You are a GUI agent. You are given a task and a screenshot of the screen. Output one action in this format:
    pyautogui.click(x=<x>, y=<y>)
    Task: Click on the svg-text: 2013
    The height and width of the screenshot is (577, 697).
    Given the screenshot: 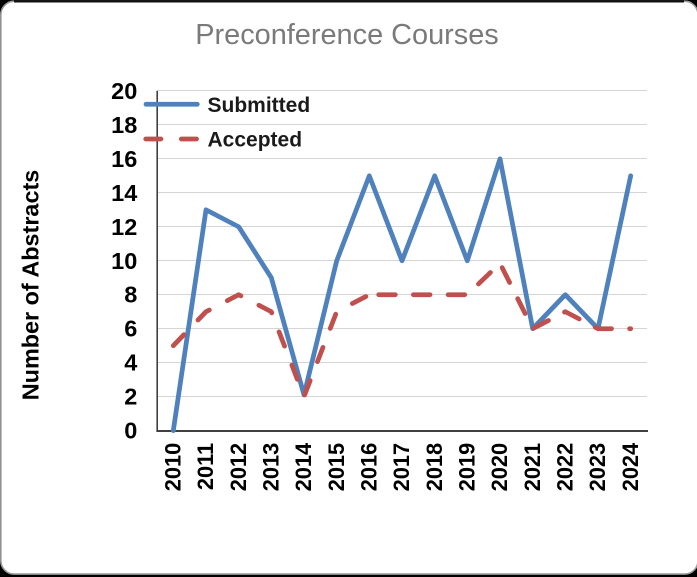 What is the action you would take?
    pyautogui.click(x=271, y=467)
    